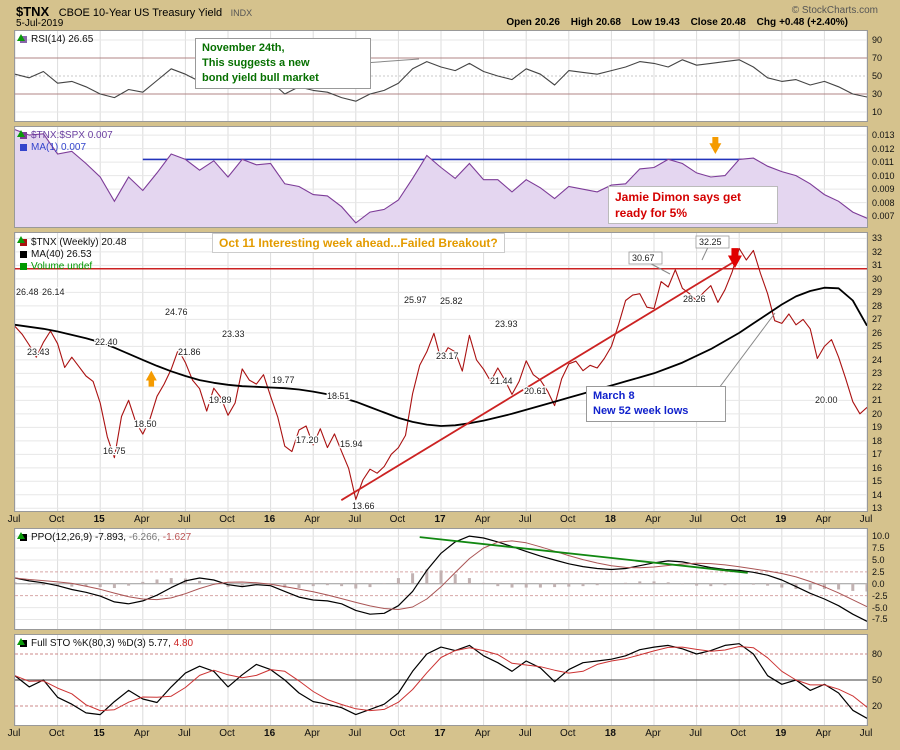  What do you see at coordinates (877, 346) in the screenshot?
I see `y-axis-label: 25` at bounding box center [877, 346].